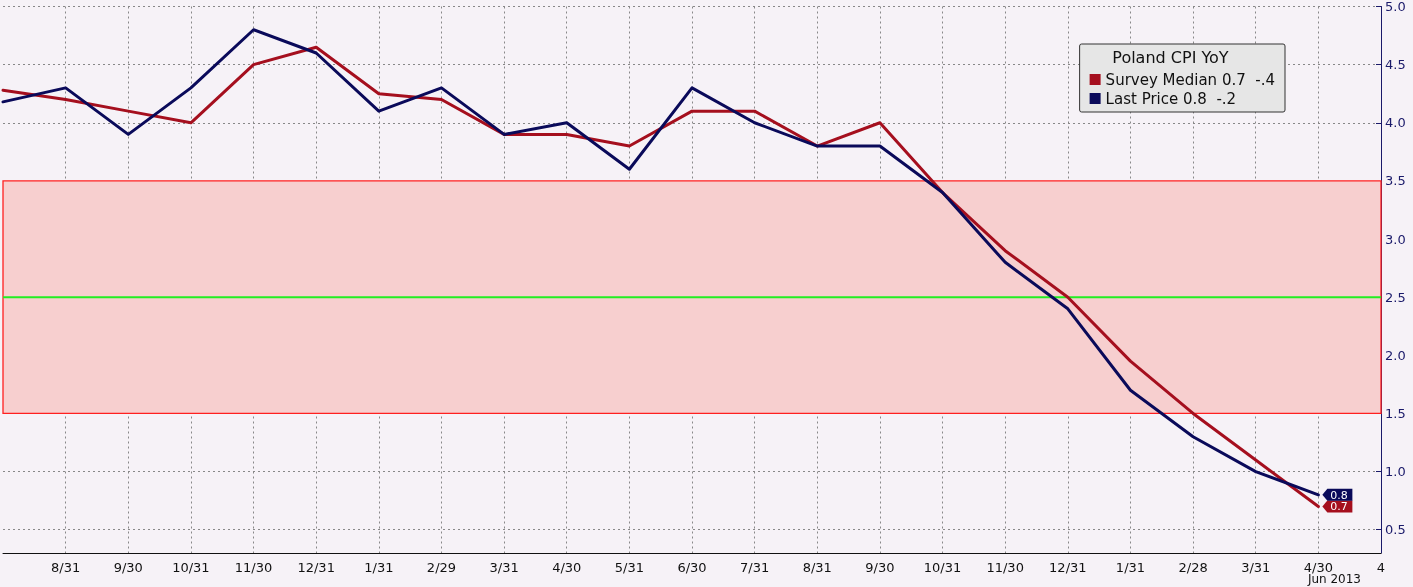 This screenshot has height=587, width=1413. I want to click on y-tick-label: 2.5, so click(1395, 297).